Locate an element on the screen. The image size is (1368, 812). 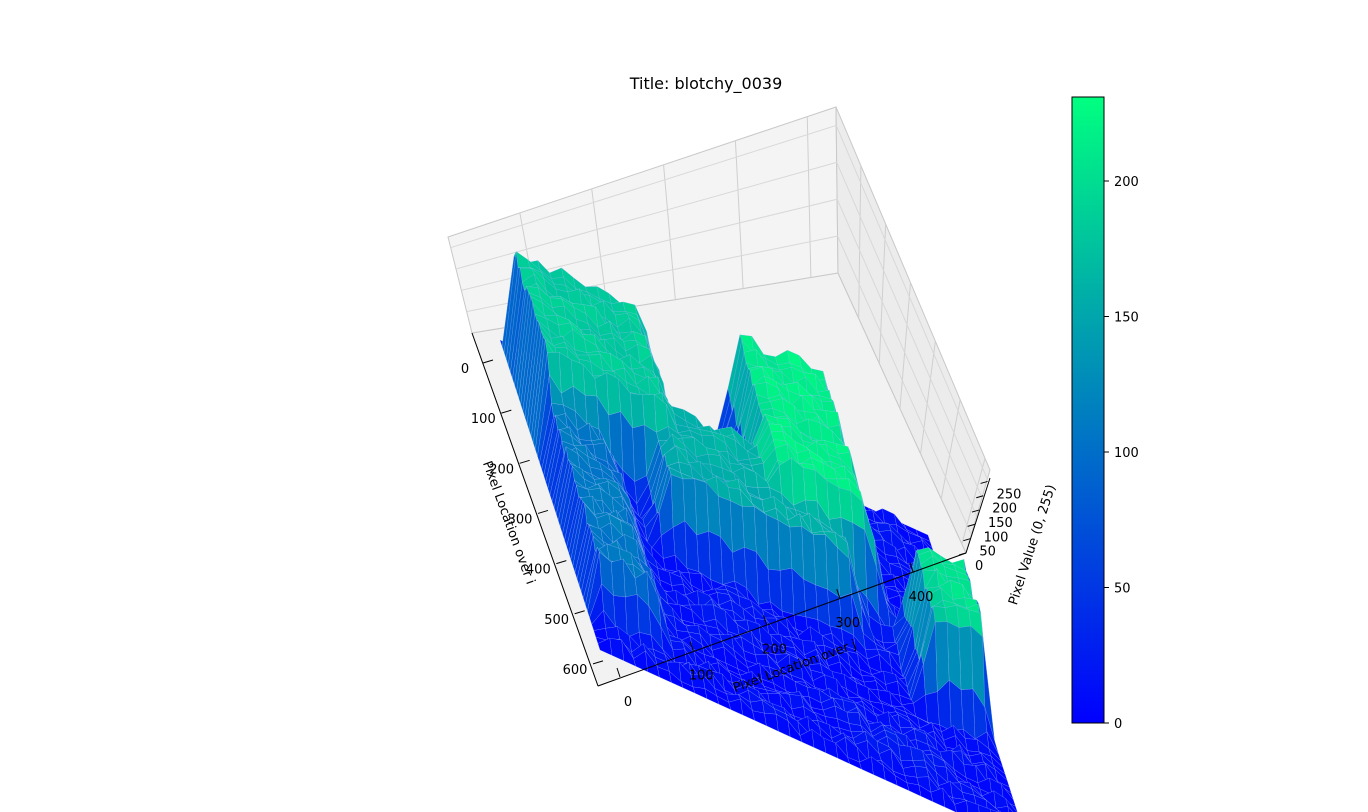
y-tick-label: 300 is located at coordinates (847, 623).